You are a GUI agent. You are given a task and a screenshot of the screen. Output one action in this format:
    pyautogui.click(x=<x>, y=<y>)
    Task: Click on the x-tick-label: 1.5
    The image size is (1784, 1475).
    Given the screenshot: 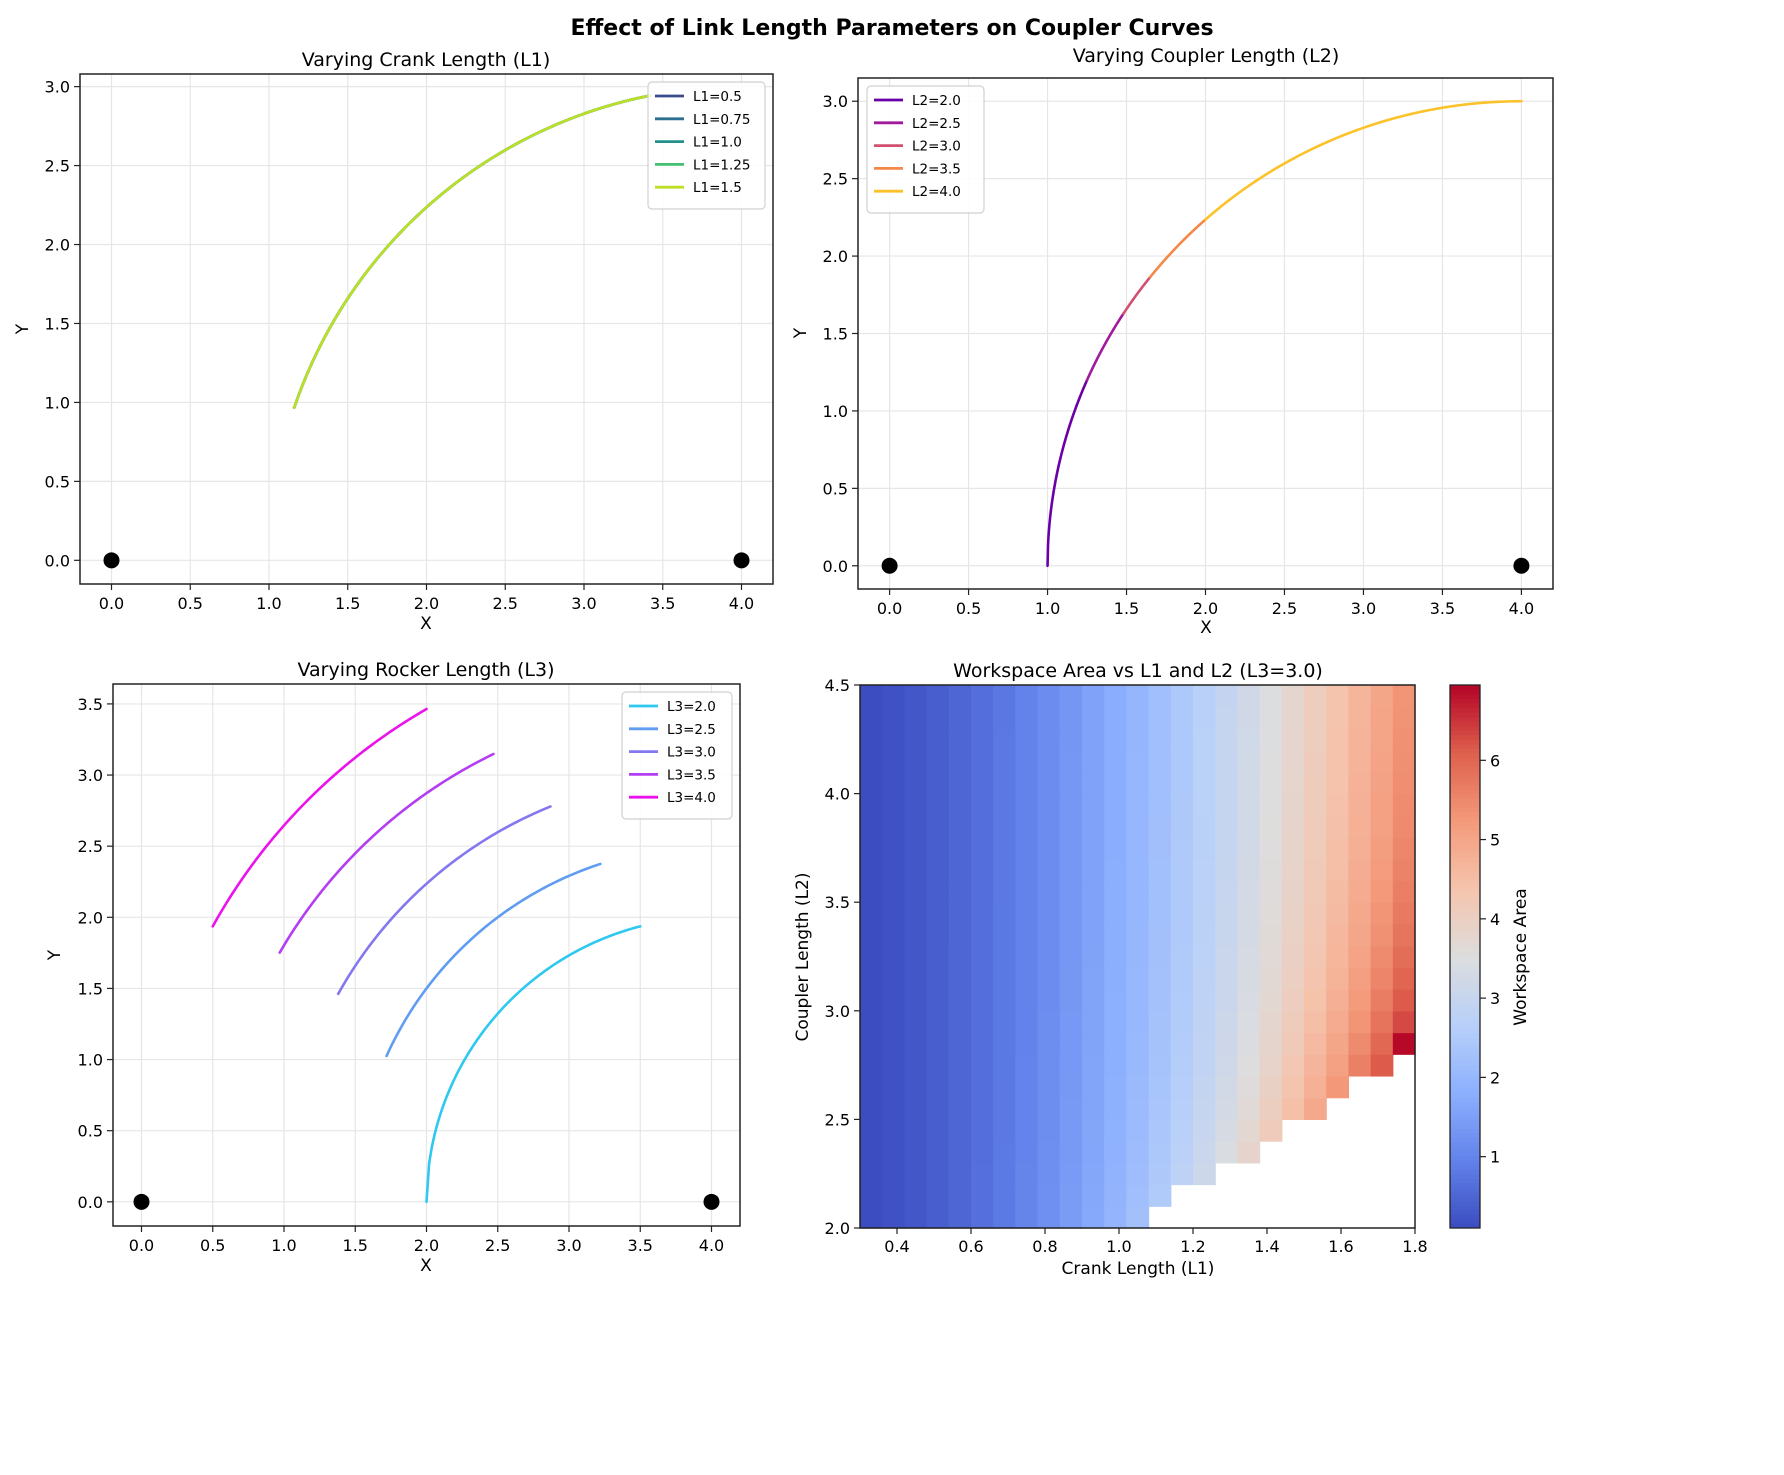 What is the action you would take?
    pyautogui.click(x=1126, y=608)
    